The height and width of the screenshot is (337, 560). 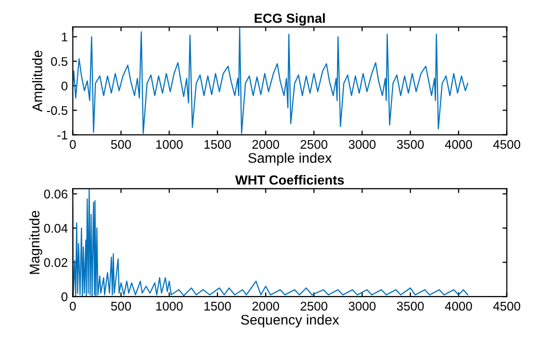 What do you see at coordinates (59, 61) in the screenshot?
I see `y-tick-label: 0.5` at bounding box center [59, 61].